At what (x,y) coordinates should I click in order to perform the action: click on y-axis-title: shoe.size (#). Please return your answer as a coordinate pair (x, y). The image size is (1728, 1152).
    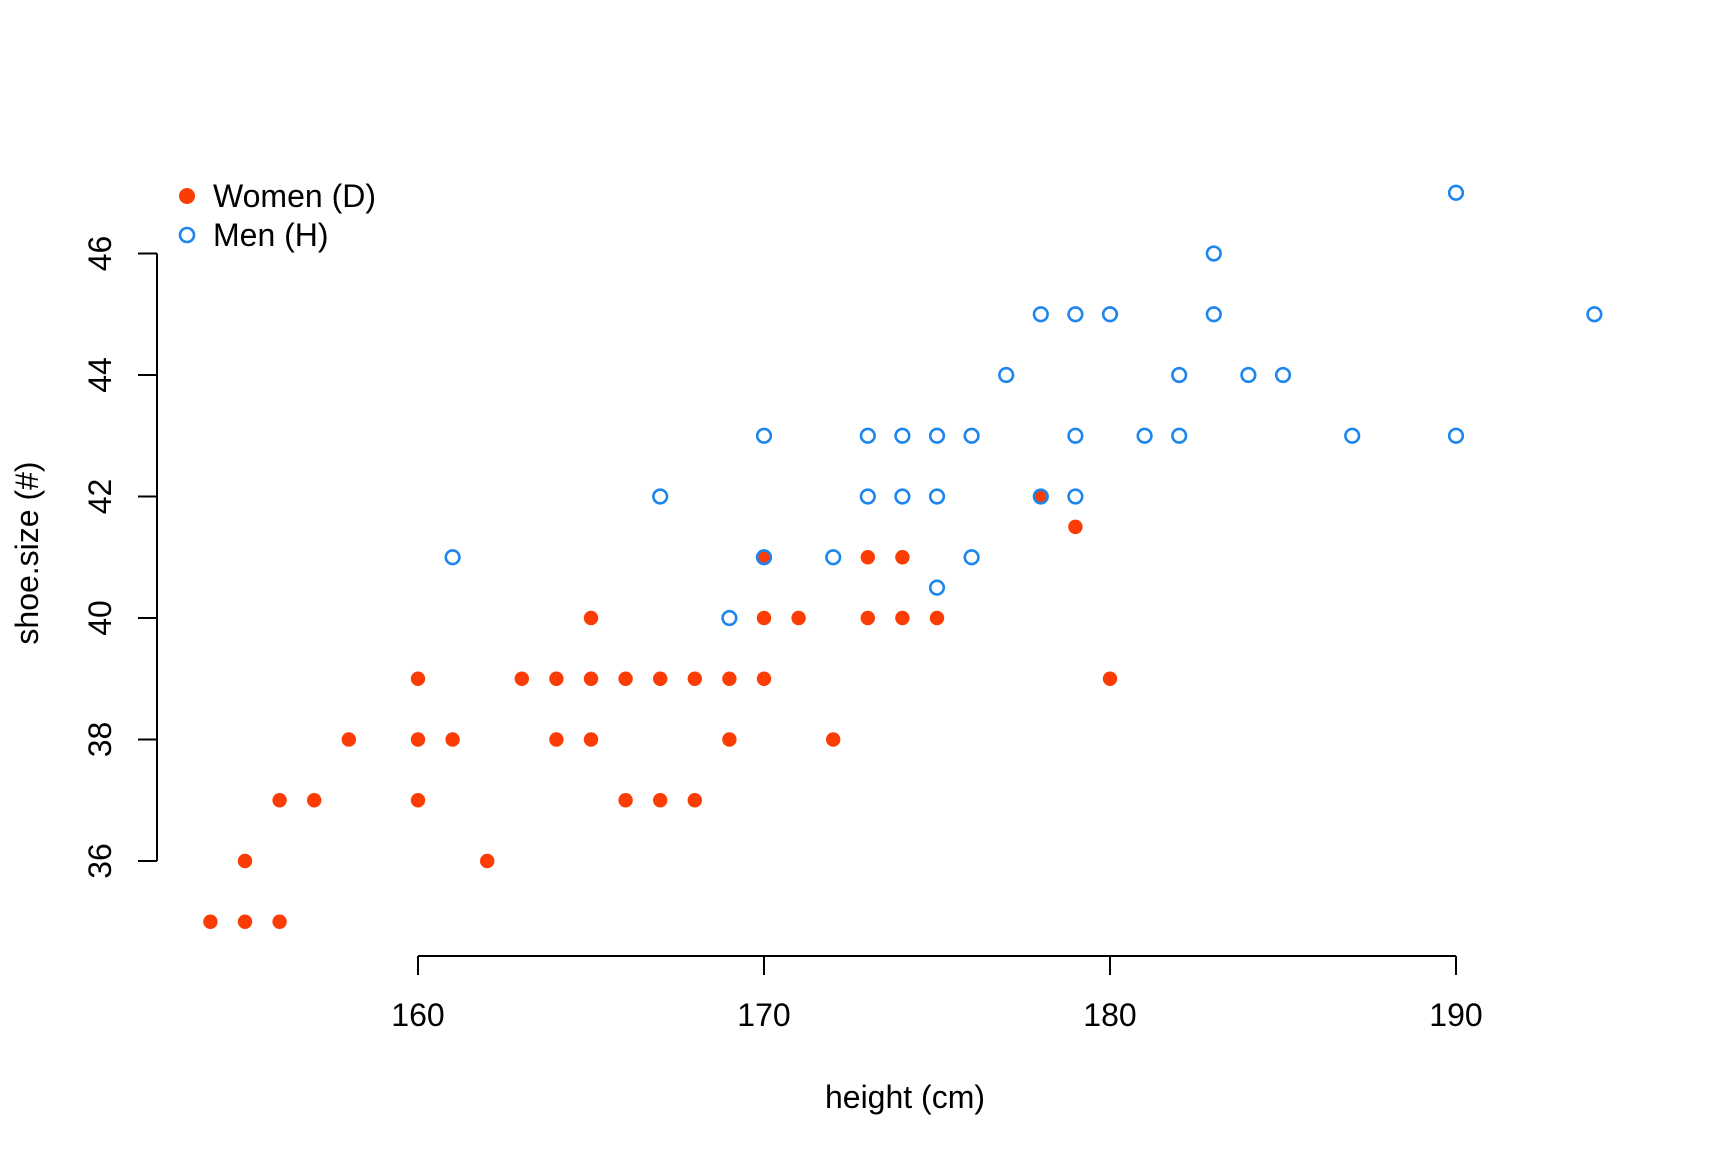
    Looking at the image, I should click on (27, 552).